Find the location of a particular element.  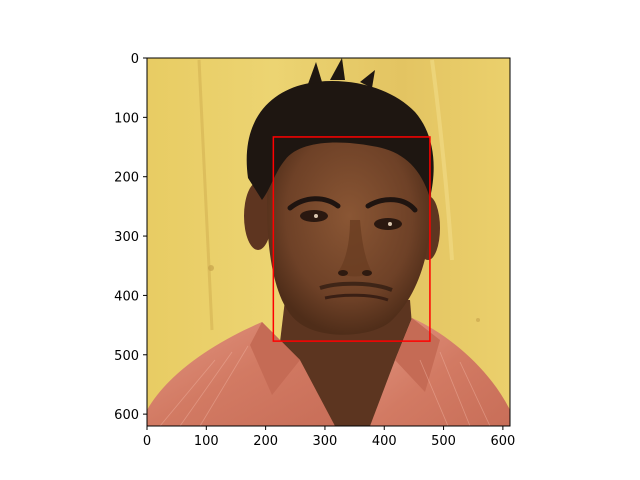

y-axis-ticks: 0 100 200 300 400 500 600 is located at coordinates (130, 237).